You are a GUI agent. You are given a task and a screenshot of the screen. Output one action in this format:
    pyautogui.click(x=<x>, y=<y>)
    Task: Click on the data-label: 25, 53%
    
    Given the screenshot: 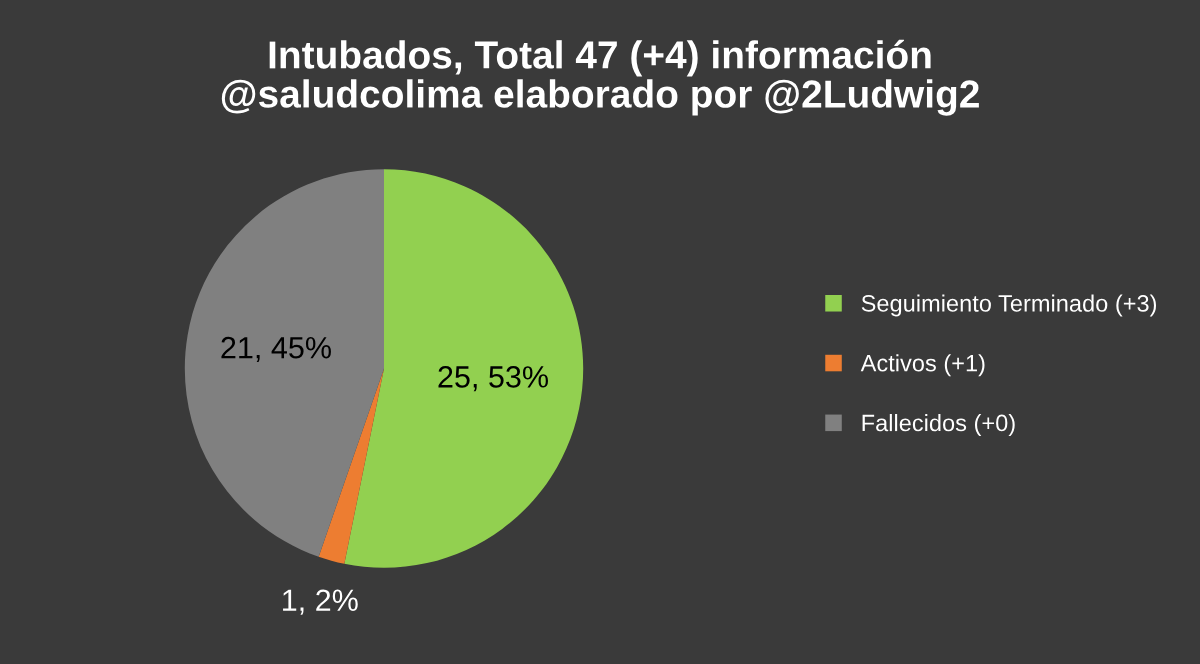 What is the action you would take?
    pyautogui.click(x=493, y=379)
    